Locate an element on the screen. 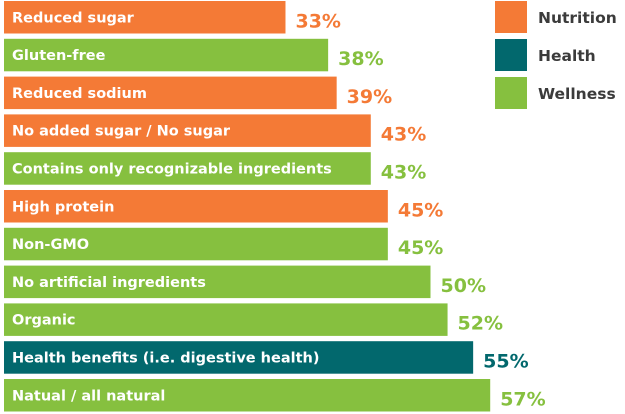 The width and height of the screenshot is (625, 414). legend-label: Wellness is located at coordinates (577, 94).